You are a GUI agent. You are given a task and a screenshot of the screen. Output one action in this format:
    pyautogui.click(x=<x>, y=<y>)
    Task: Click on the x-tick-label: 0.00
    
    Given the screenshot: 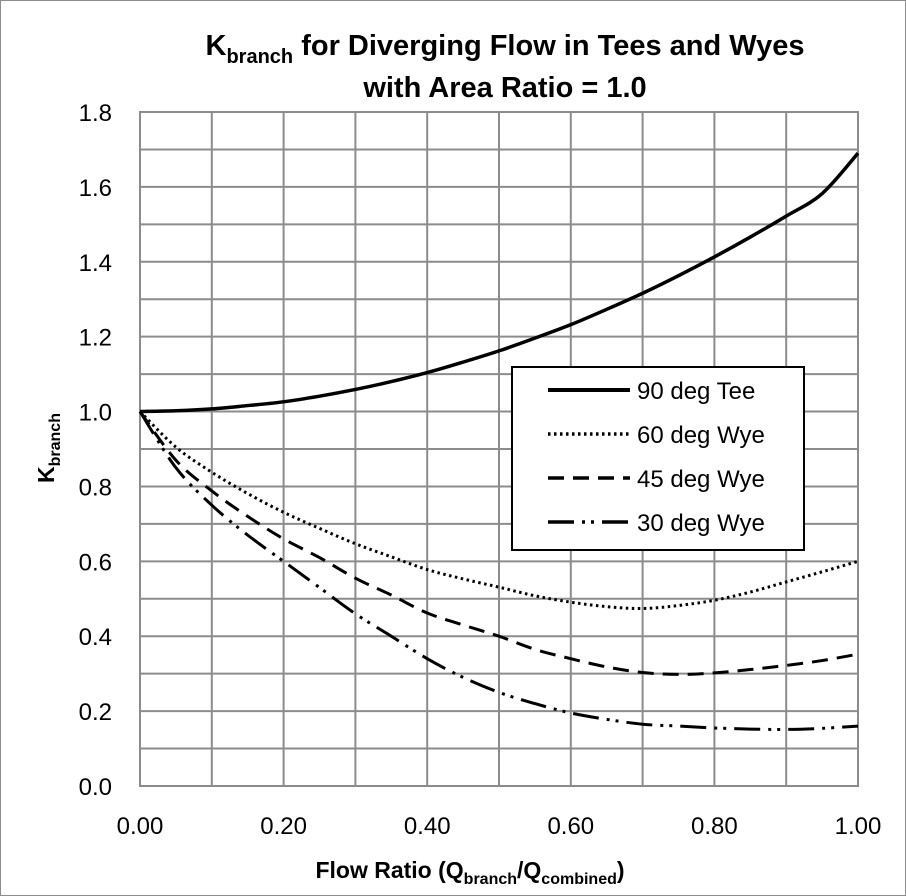 What is the action you would take?
    pyautogui.click(x=140, y=826)
    